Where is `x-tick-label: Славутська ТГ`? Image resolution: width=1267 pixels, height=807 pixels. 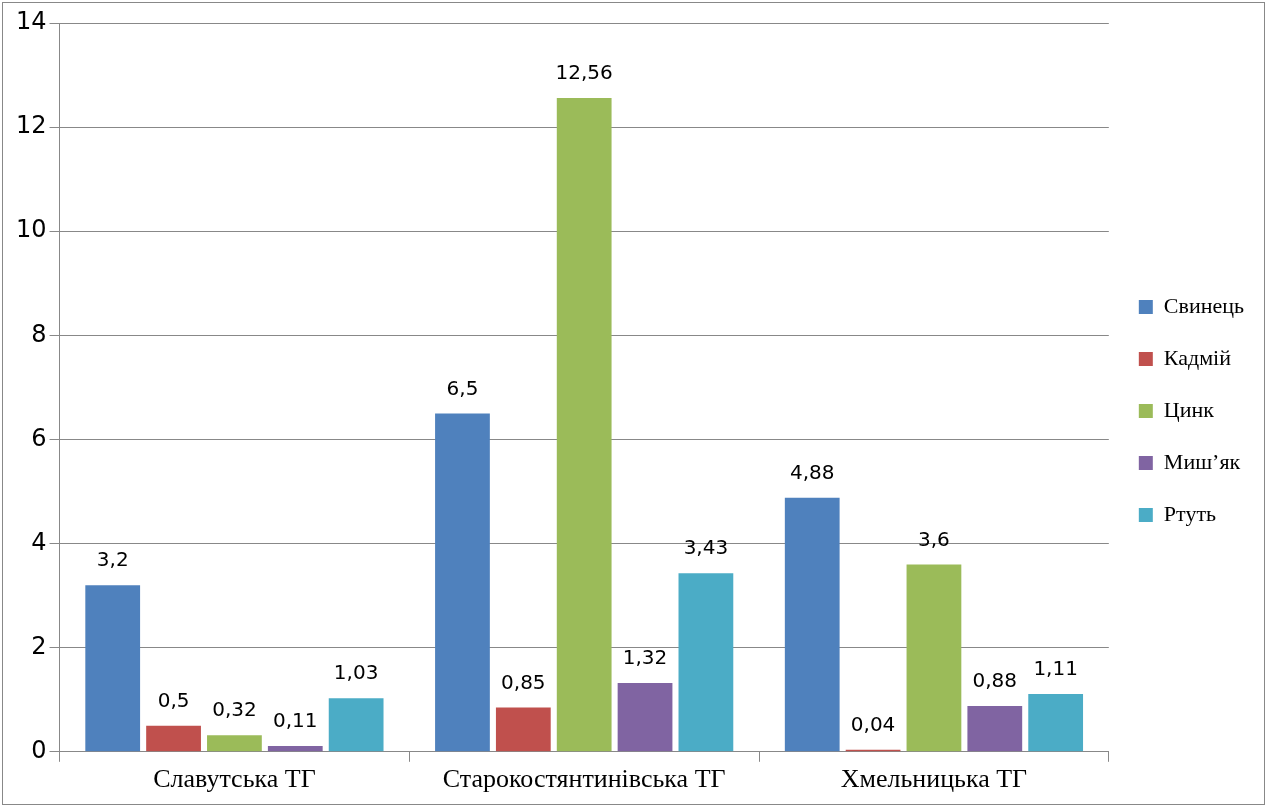
x-tick-label: Славутська ТГ is located at coordinates (234, 779).